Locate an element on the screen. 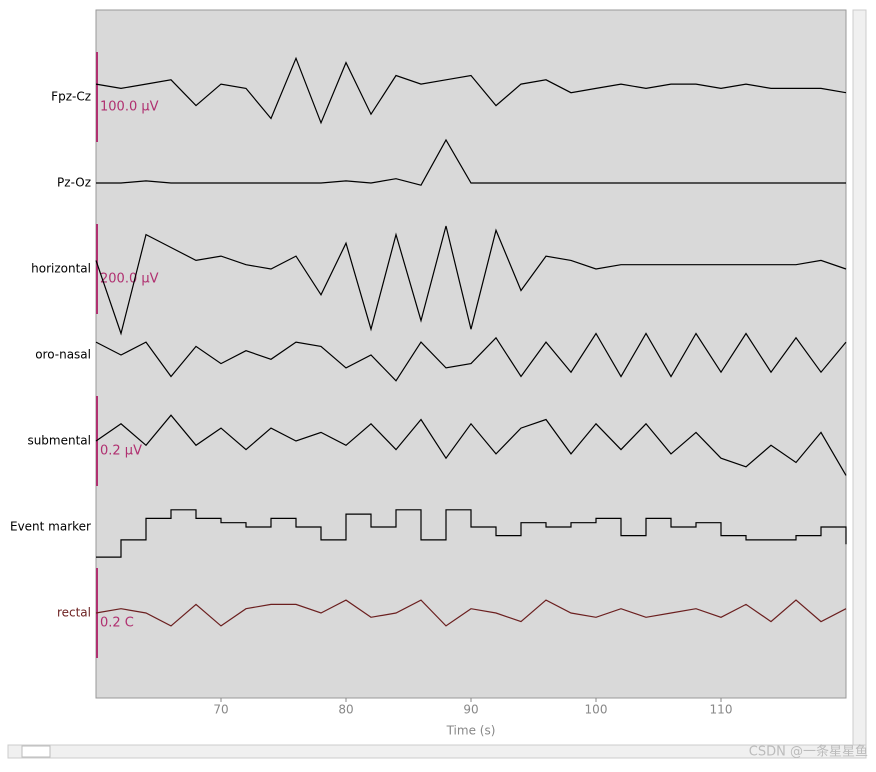 This screenshot has height=772, width=876. channel-label: Event marker is located at coordinates (50, 527).